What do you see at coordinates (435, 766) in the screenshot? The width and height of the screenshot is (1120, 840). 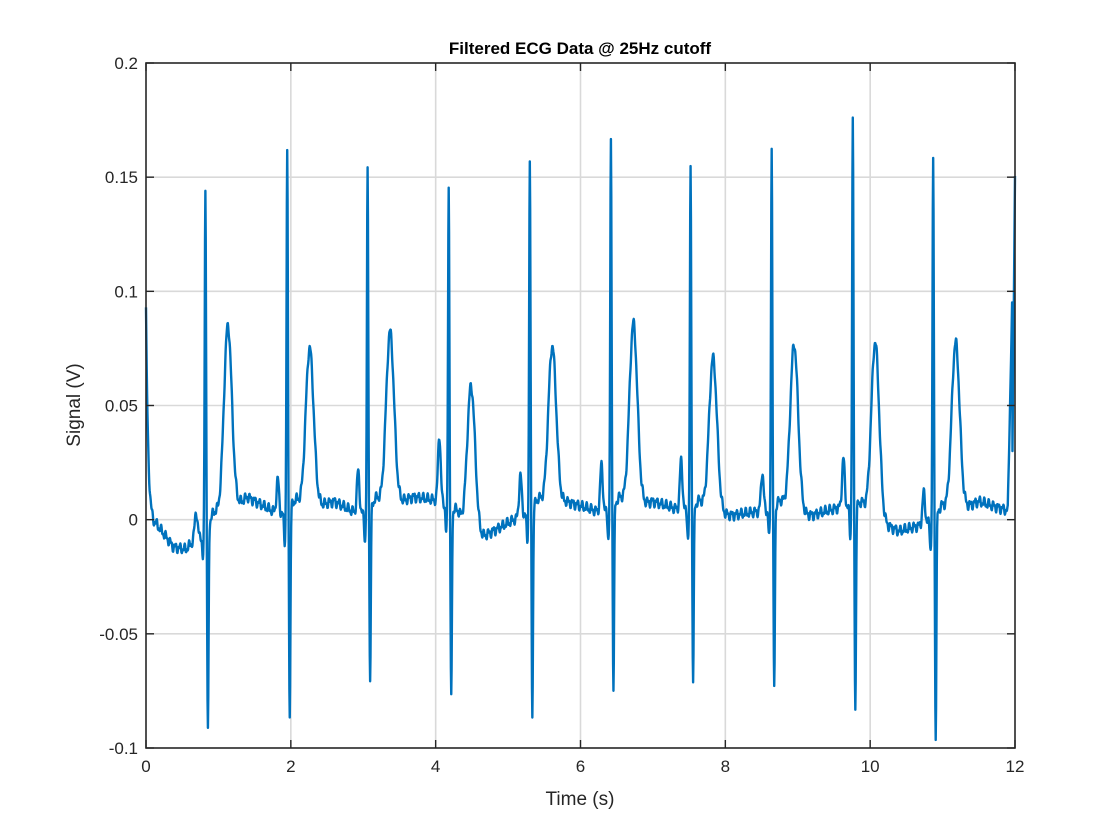 I see `x-tick-label: 4` at bounding box center [435, 766].